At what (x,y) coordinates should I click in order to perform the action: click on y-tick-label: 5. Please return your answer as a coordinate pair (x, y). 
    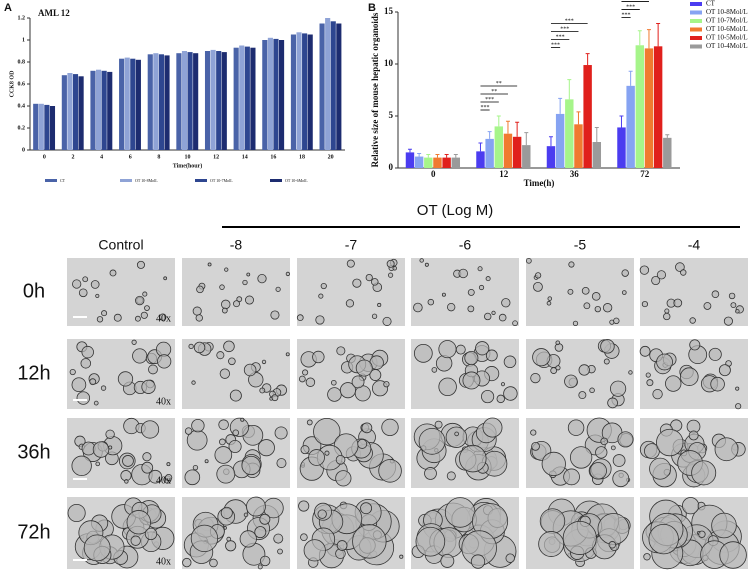
    Looking at the image, I should click on (391, 115).